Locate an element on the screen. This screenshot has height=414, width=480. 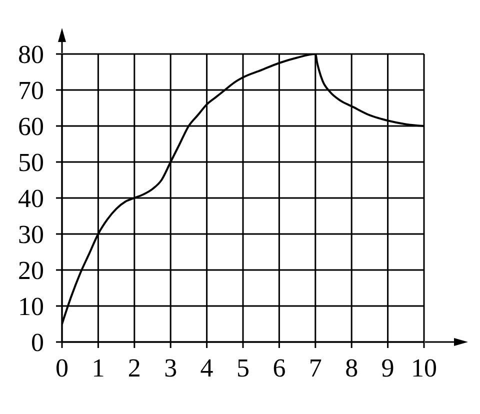
x-tick-label: 4 is located at coordinates (207, 367).